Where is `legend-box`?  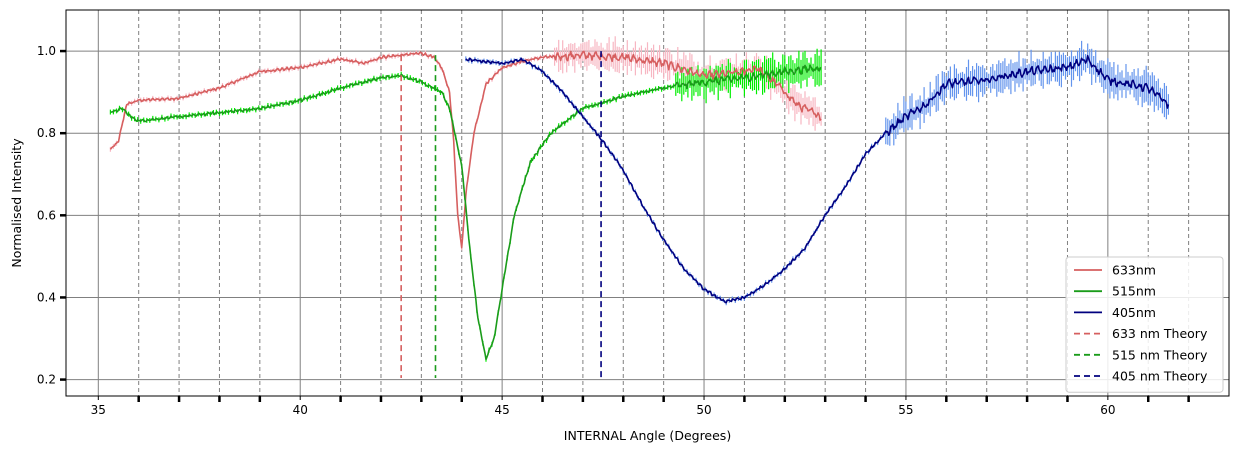
legend-box is located at coordinates (1144, 324).